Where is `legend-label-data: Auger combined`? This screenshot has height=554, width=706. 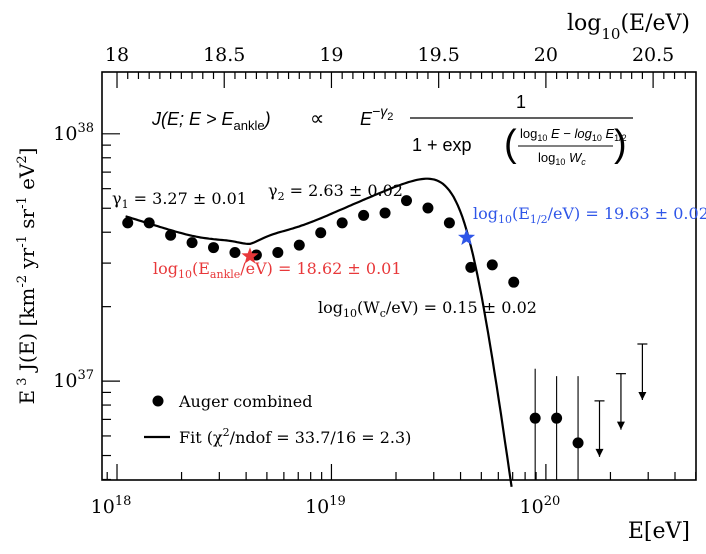 legend-label-data: Auger combined is located at coordinates (245, 401).